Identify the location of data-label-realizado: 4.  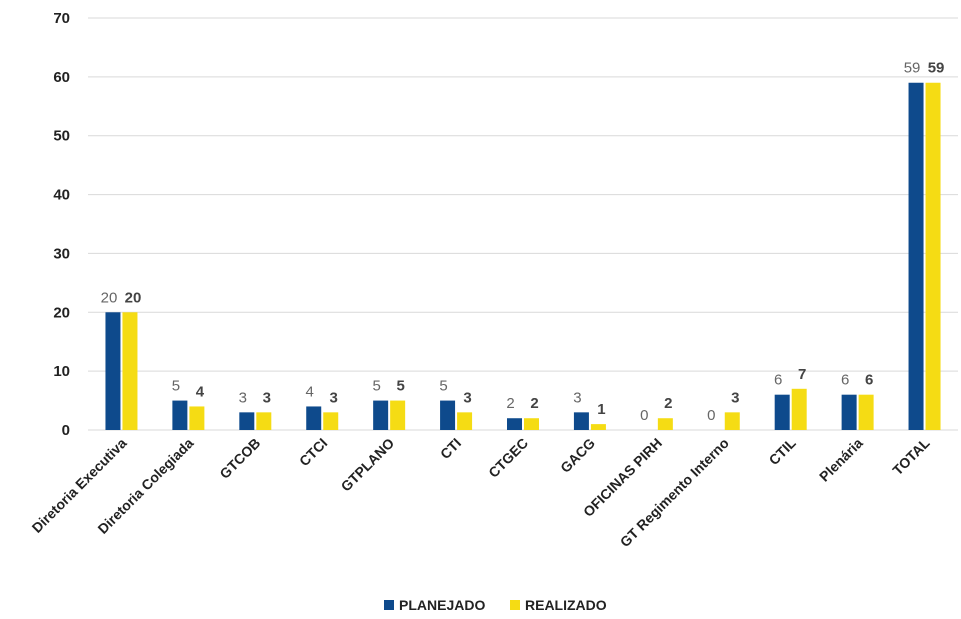
(200, 391).